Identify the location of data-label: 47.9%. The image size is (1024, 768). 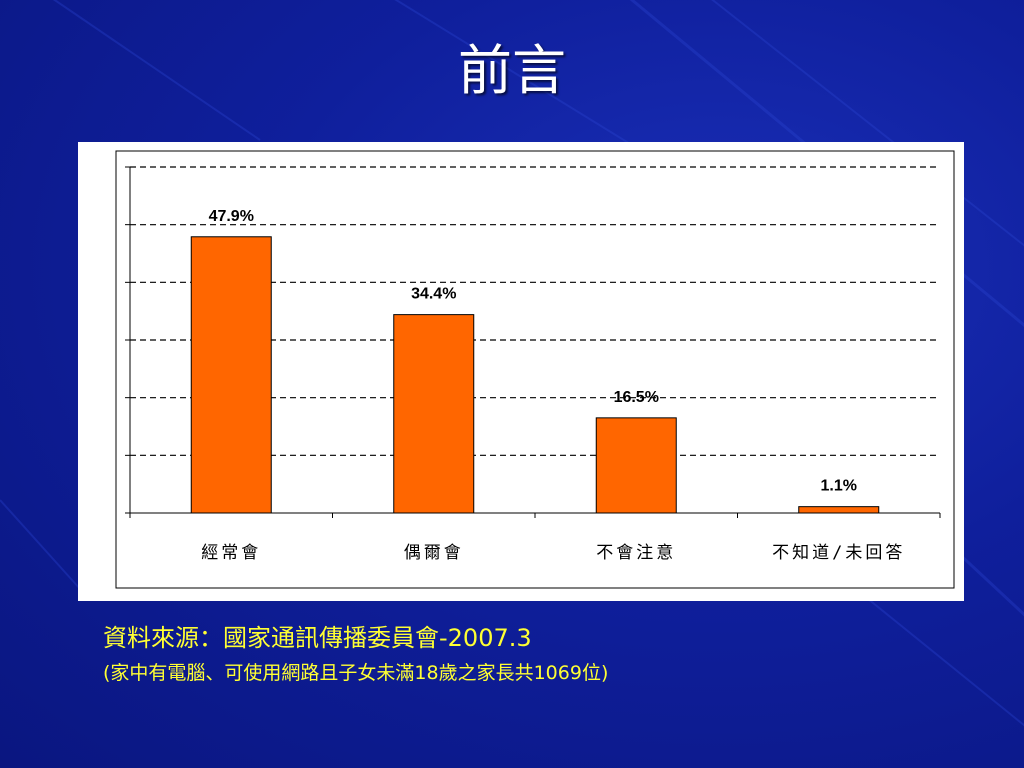
(231, 216).